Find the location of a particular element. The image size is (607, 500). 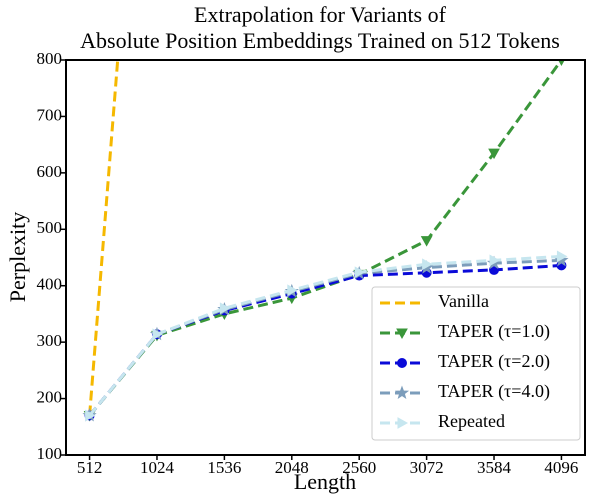

y-tick-label: 500 is located at coordinates (50, 227).